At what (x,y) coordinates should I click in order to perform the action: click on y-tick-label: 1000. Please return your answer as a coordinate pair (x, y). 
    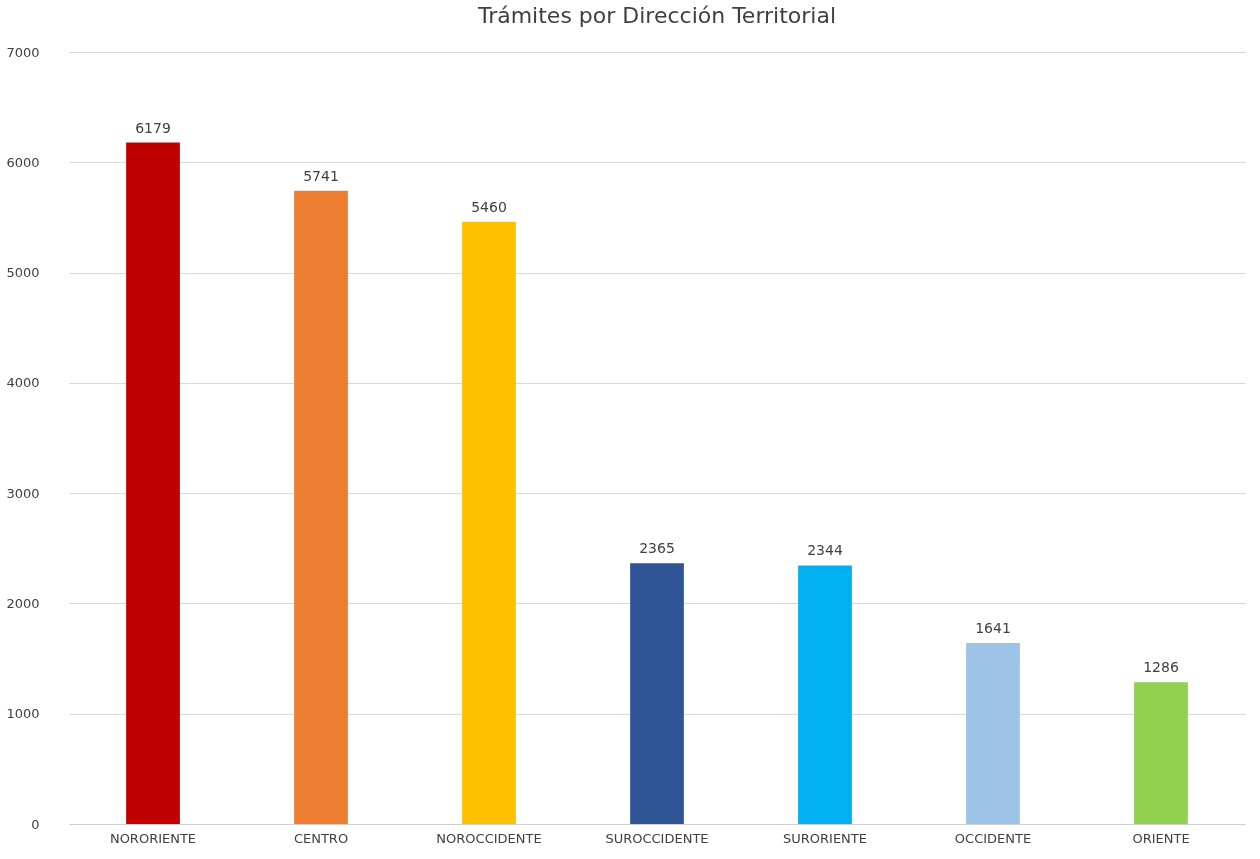
    Looking at the image, I should click on (23, 714).